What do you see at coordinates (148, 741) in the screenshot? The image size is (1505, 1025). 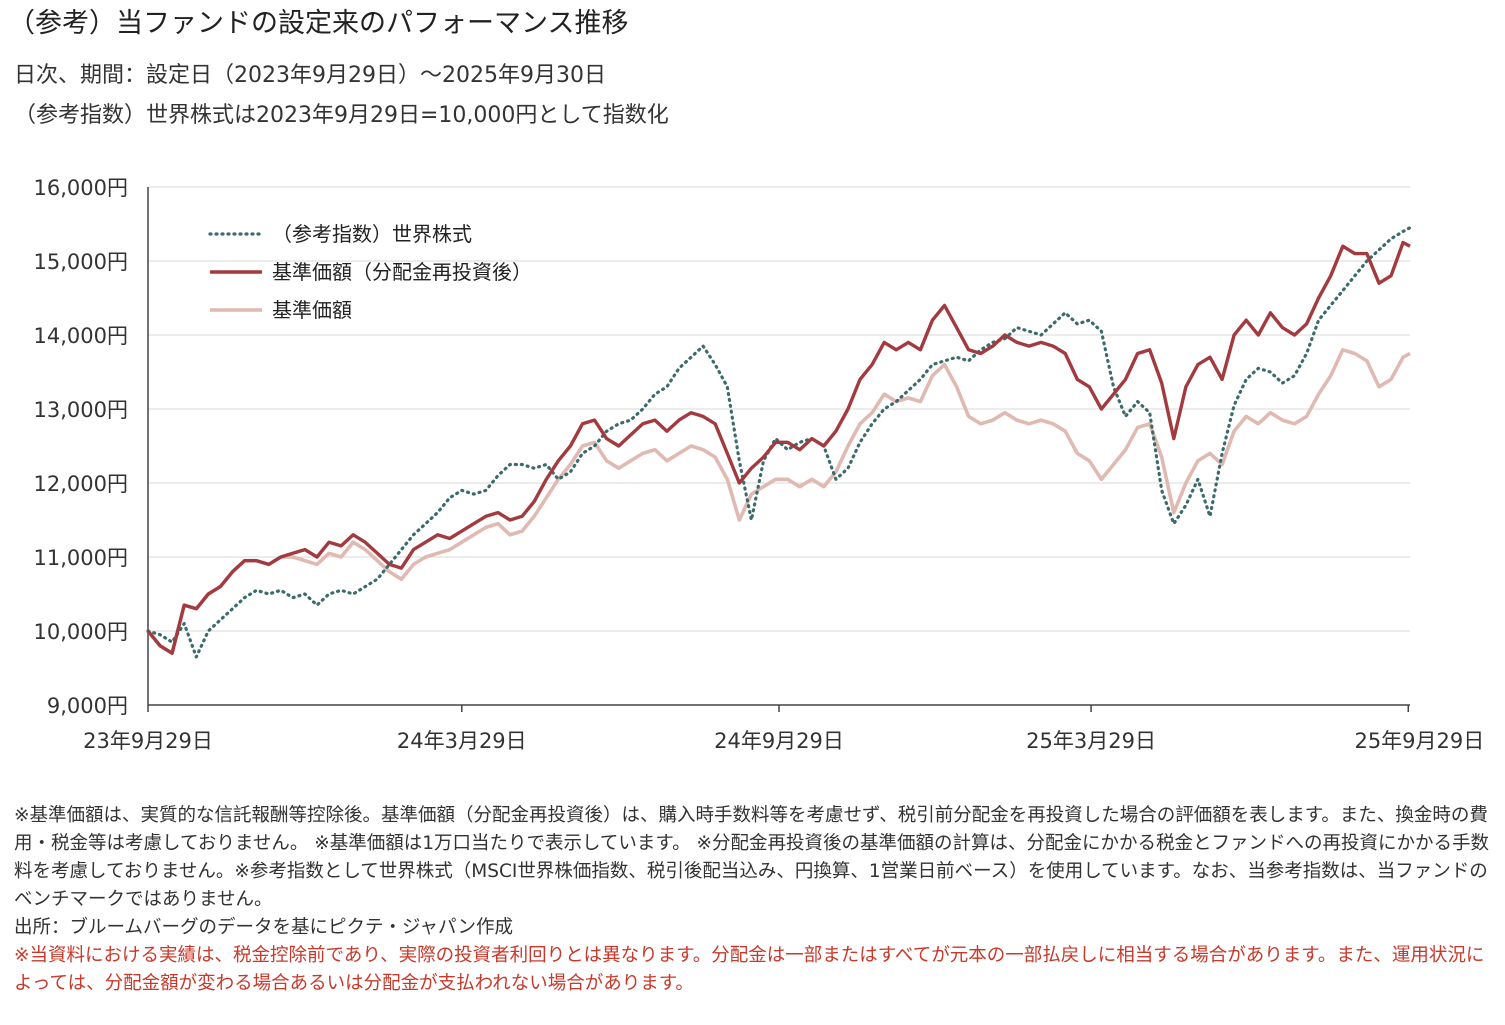 I see `x-tick-label: 23年9月29日` at bounding box center [148, 741].